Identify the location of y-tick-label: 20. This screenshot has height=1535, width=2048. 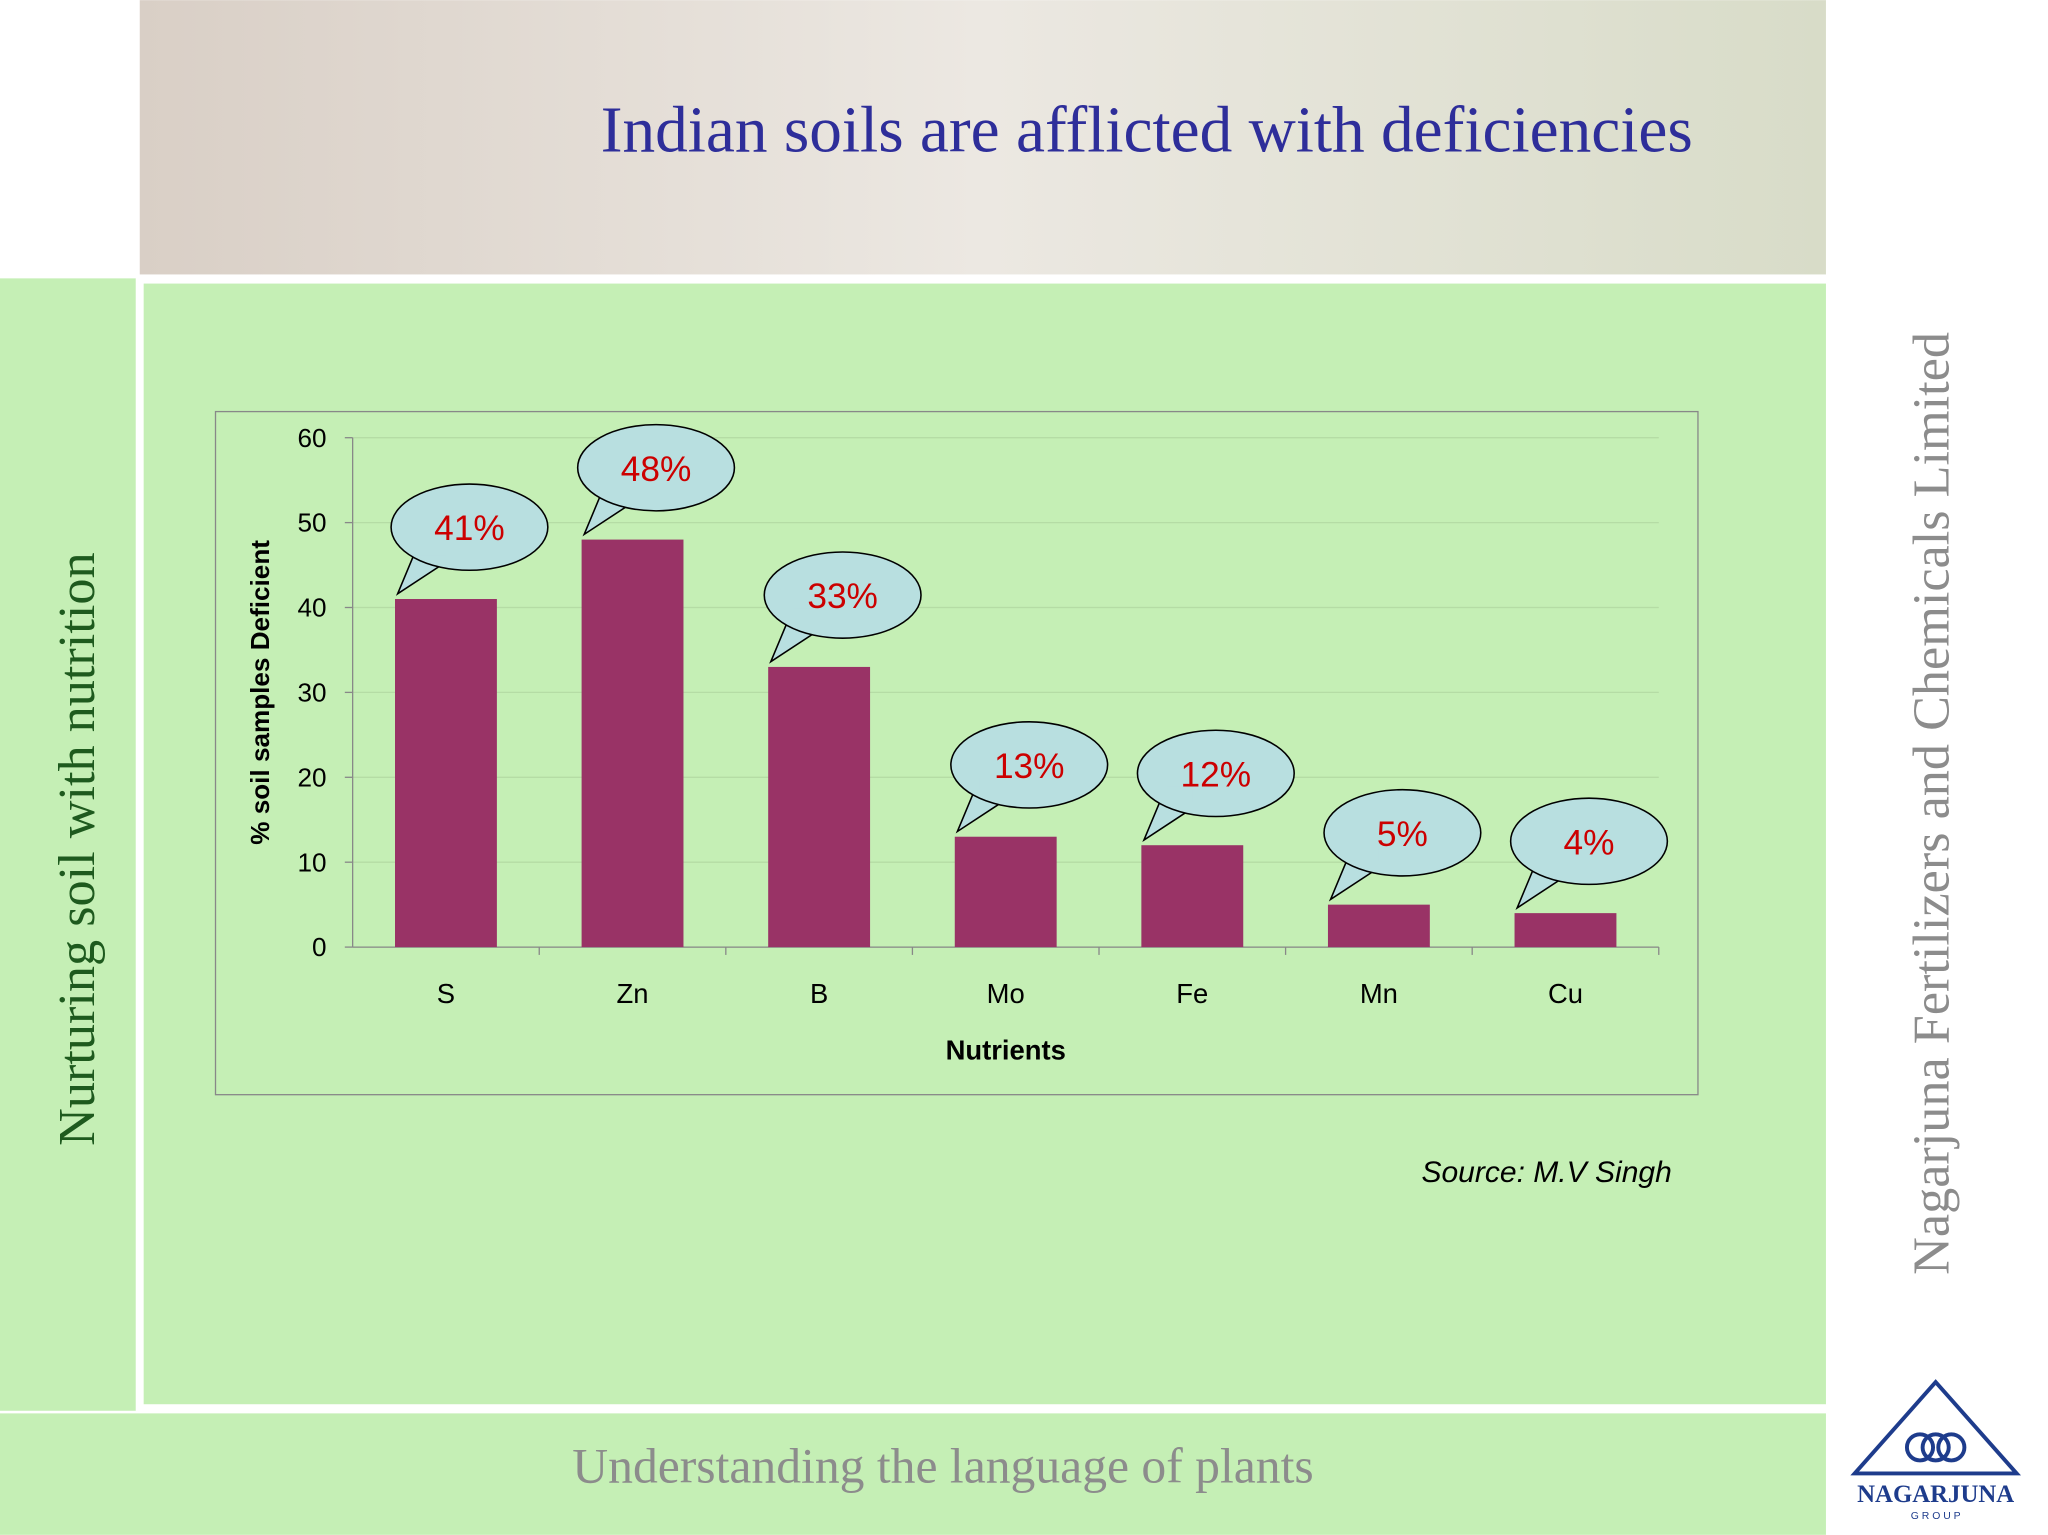
(311, 777).